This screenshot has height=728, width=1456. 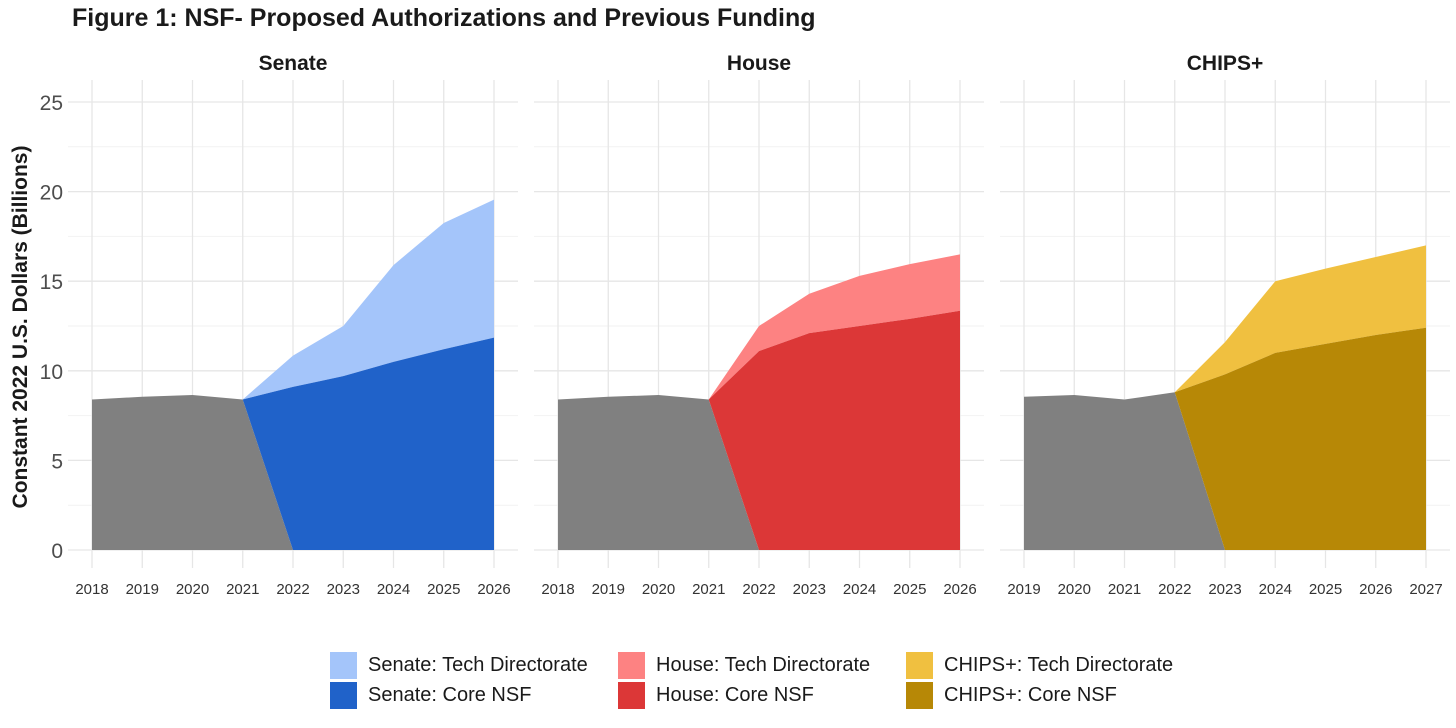 I want to click on y-tick-label: 15, so click(x=51, y=282).